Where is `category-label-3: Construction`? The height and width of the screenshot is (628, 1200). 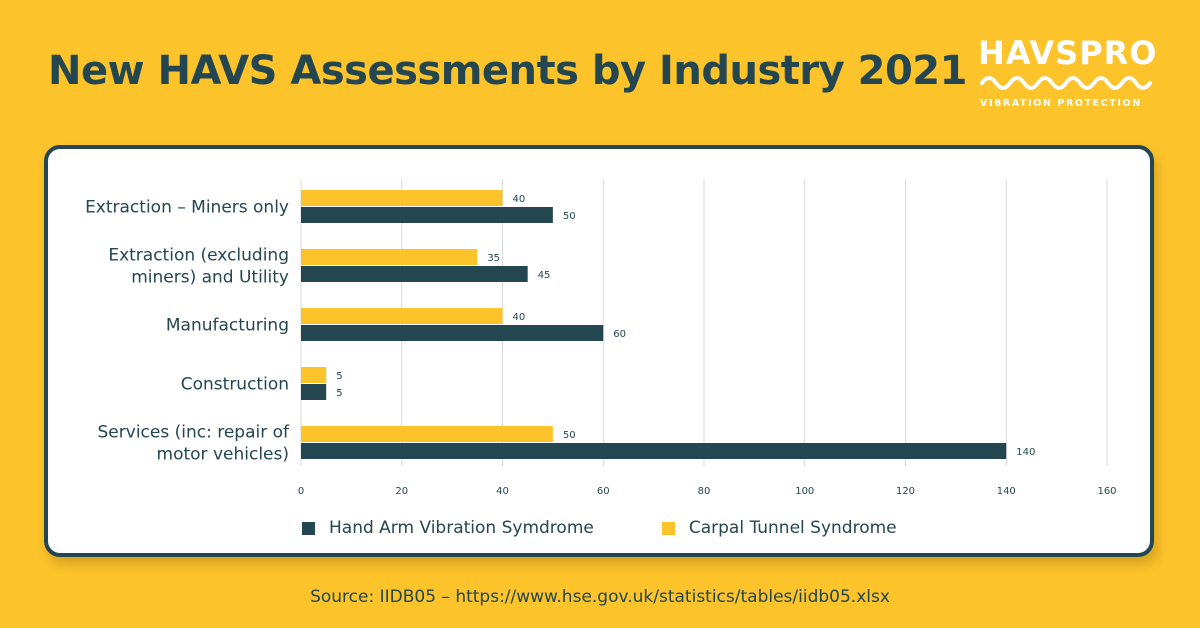 category-label-3: Construction is located at coordinates (235, 385).